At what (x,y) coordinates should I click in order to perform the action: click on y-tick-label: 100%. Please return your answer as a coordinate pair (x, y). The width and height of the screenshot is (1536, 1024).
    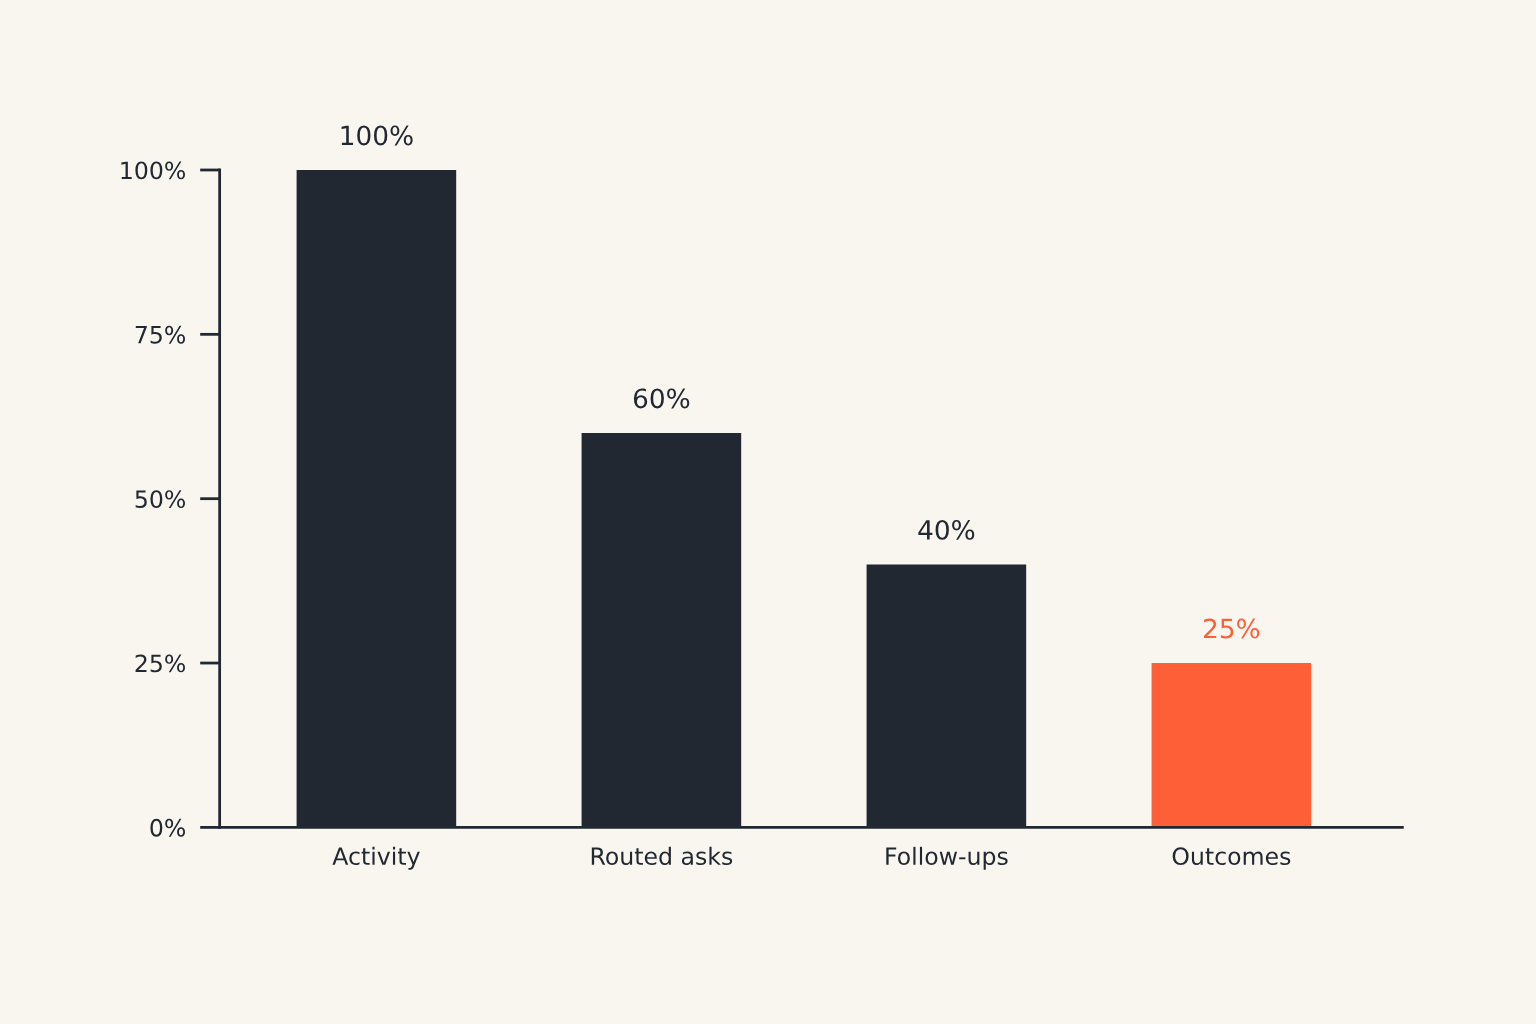
    Looking at the image, I should click on (153, 170).